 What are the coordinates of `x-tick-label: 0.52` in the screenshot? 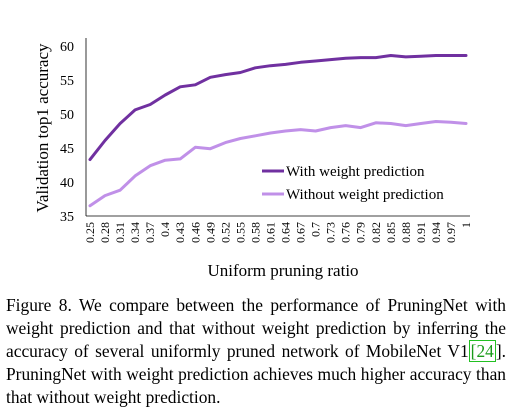 It's located at (225, 232).